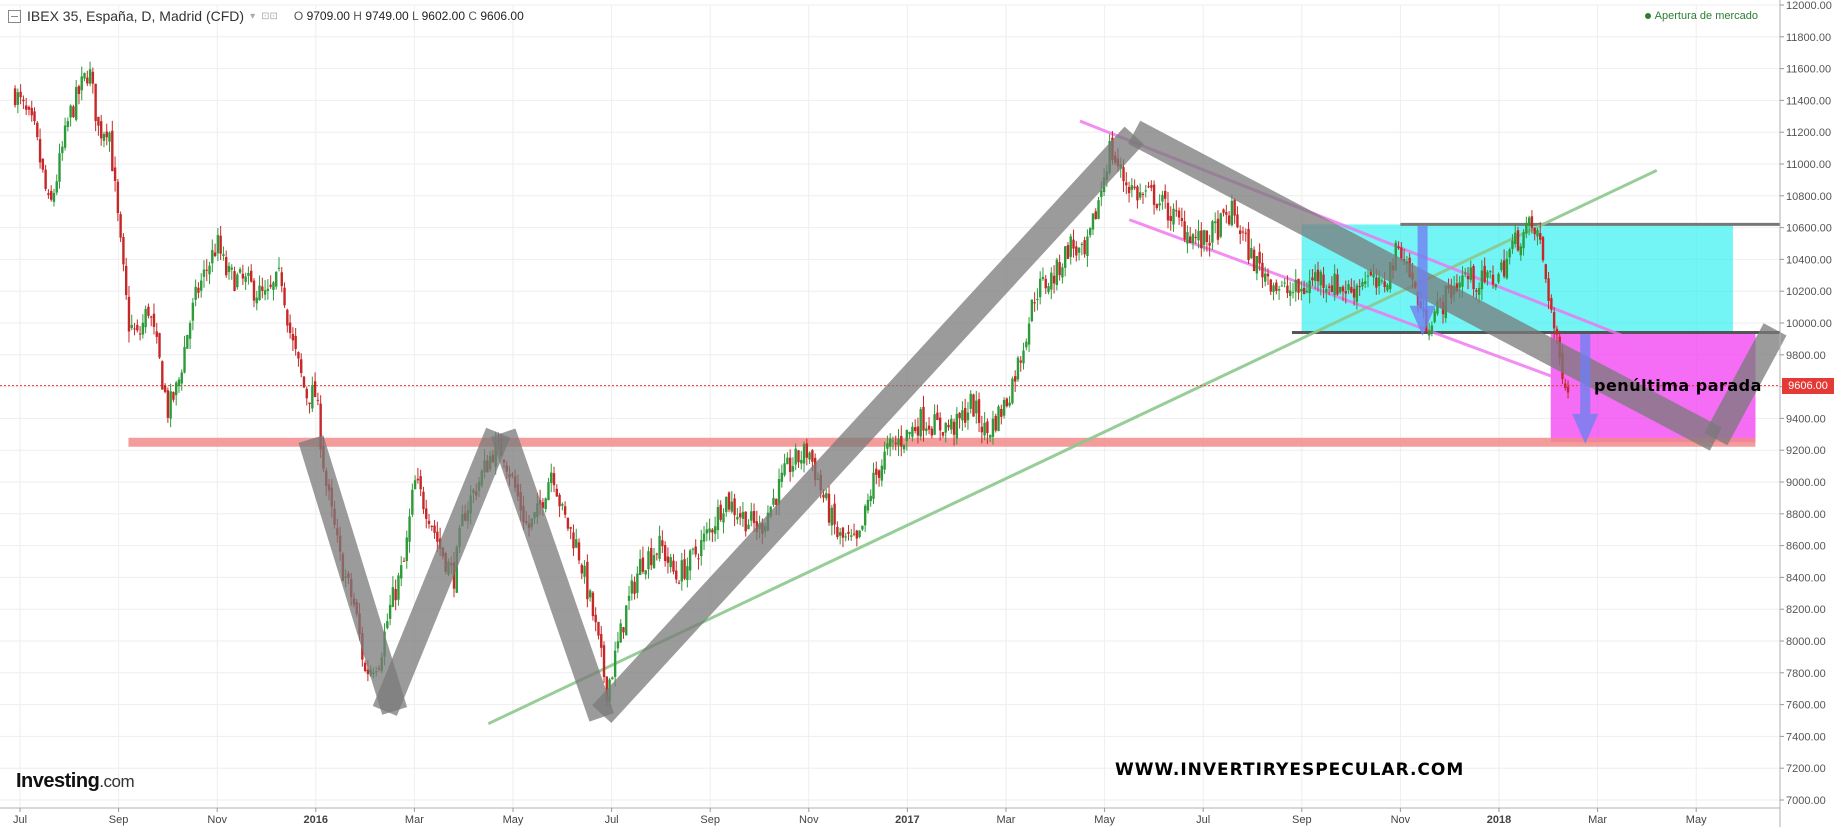 This screenshot has height=827, width=1836. What do you see at coordinates (408, 16) in the screenshot?
I see `ohlc-readout: O 9709.00 H 9749.00 L 9602.00 C 9606.00` at bounding box center [408, 16].